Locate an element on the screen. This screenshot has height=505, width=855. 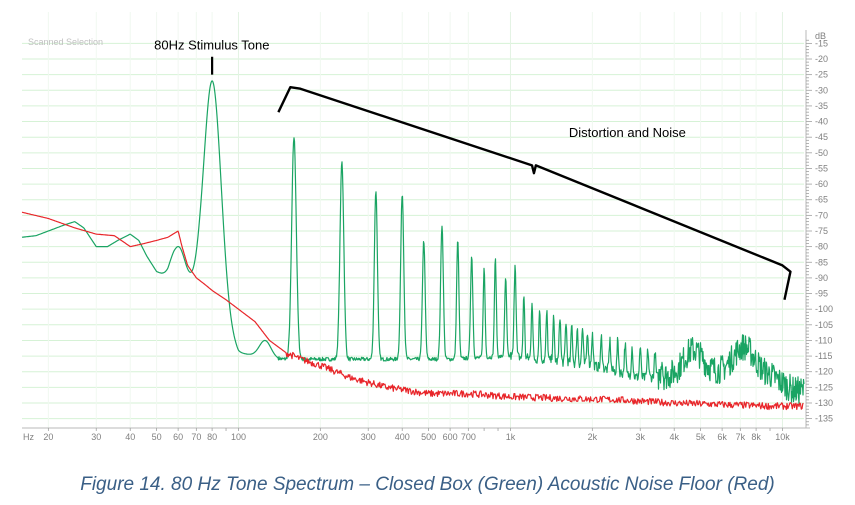
x-tick-label: 1k is located at coordinates (511, 437).